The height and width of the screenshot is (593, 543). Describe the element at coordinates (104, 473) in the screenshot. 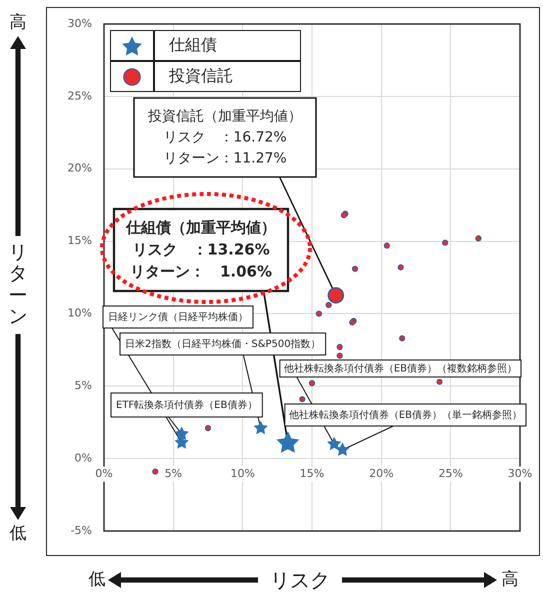

I see `x-tick-label: 0%` at that location.